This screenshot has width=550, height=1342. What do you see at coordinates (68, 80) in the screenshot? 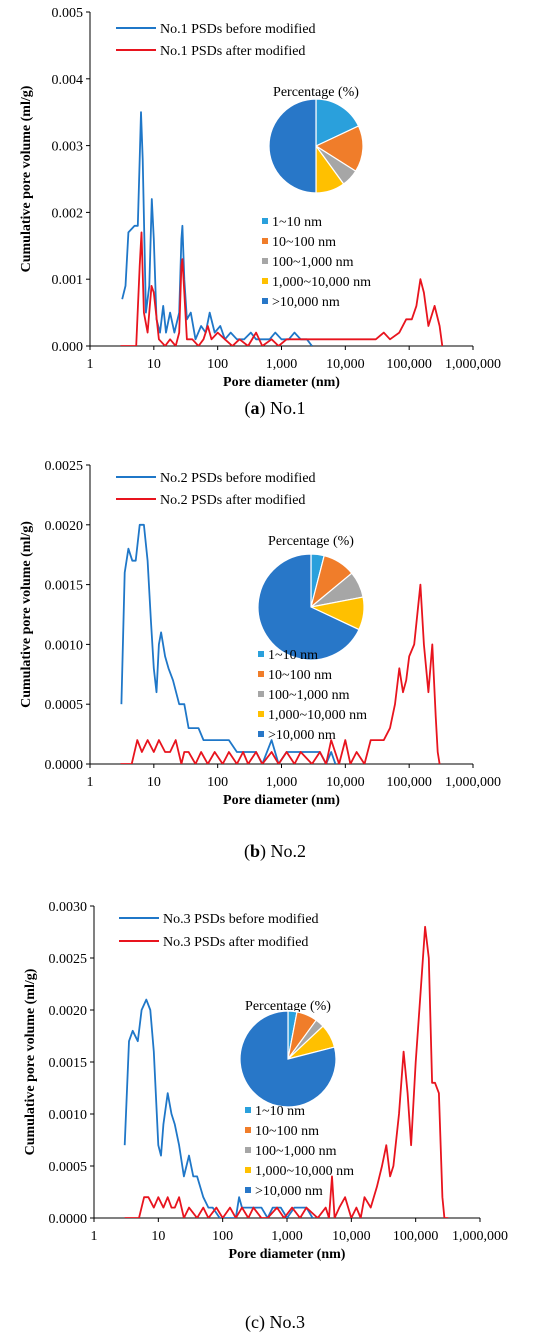
I see `y-tick-label: 0.004` at bounding box center [68, 80].